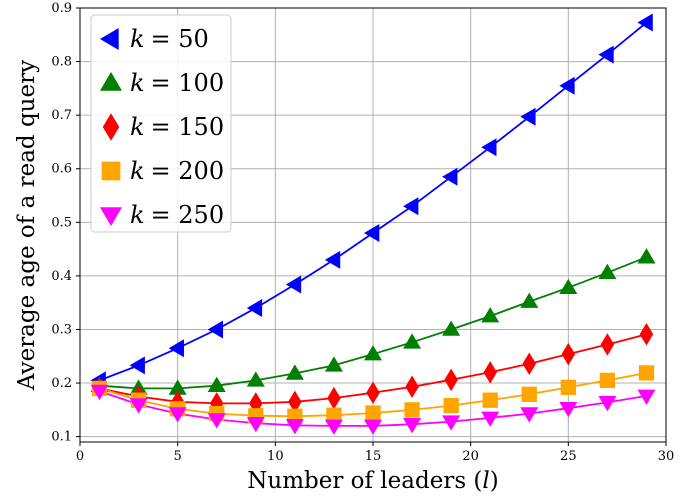 This screenshot has height=500, width=681. Describe the element at coordinates (373, 456) in the screenshot. I see `x-tick-label: 15` at that location.